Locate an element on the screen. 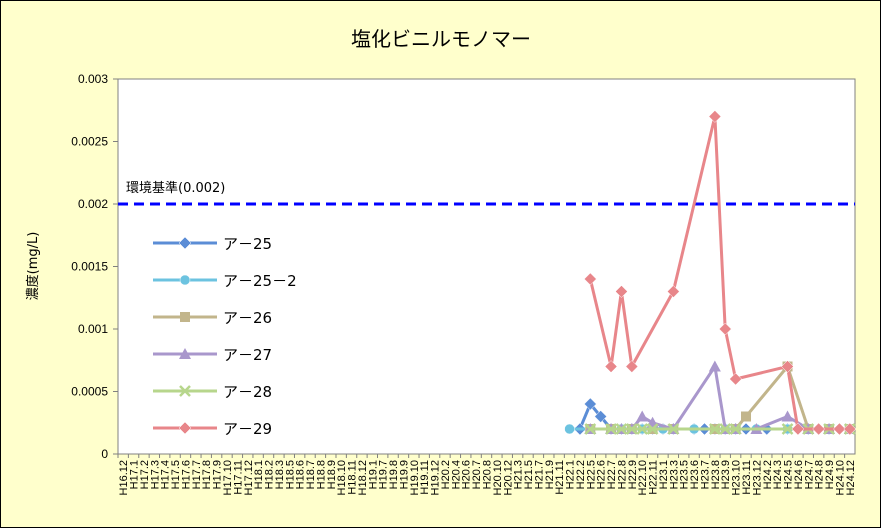 The image size is (881, 529). x-tick-label: H19.11 is located at coordinates (425, 477).